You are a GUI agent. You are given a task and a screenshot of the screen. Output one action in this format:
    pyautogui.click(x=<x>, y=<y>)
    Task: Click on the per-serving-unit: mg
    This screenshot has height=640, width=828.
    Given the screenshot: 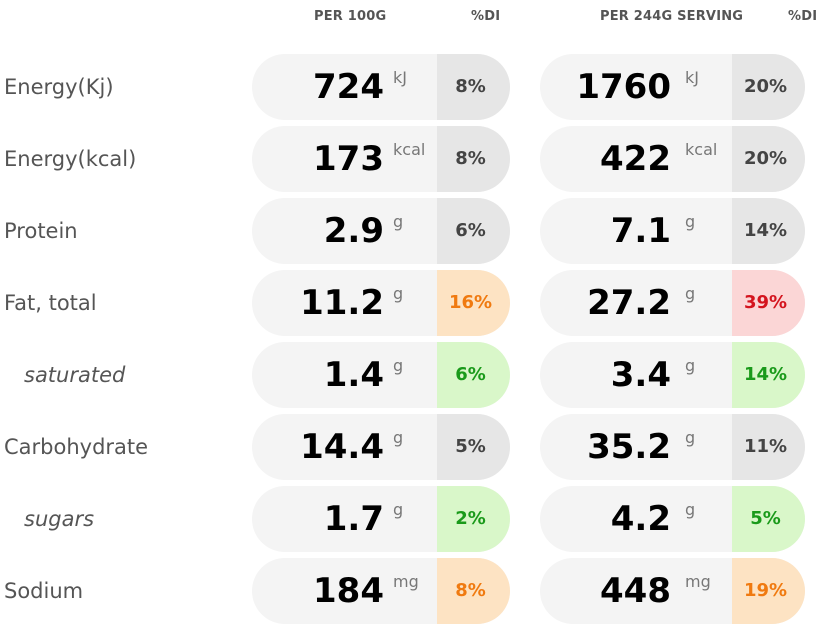 What is the action you would take?
    pyautogui.click(x=698, y=581)
    